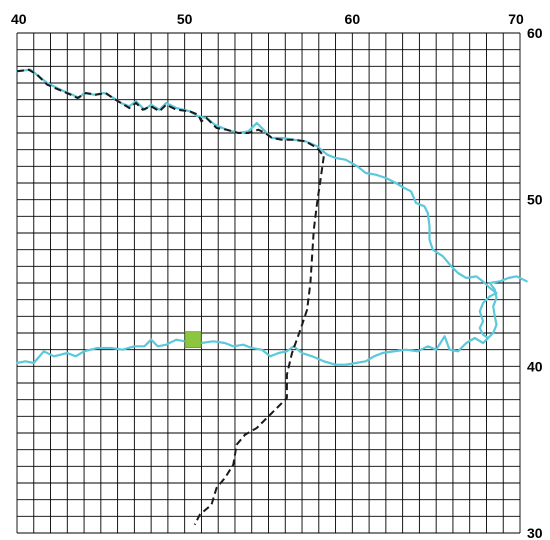 The width and height of the screenshot is (550, 540). Describe the element at coordinates (185, 19) in the screenshot. I see `x-tick-label: 50` at that location.